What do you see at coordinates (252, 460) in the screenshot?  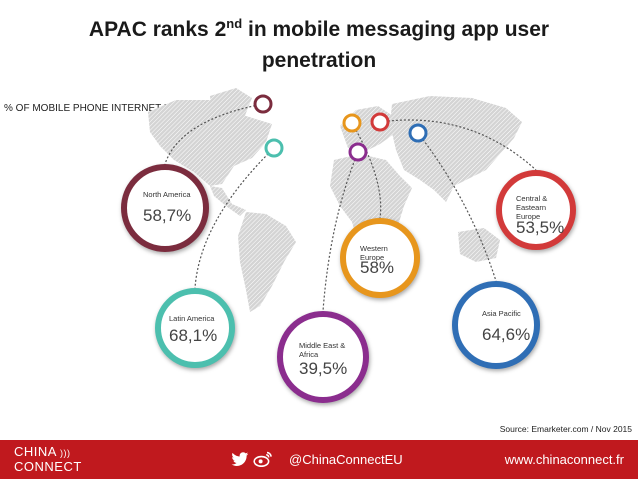 I see `social-icons` at bounding box center [252, 460].